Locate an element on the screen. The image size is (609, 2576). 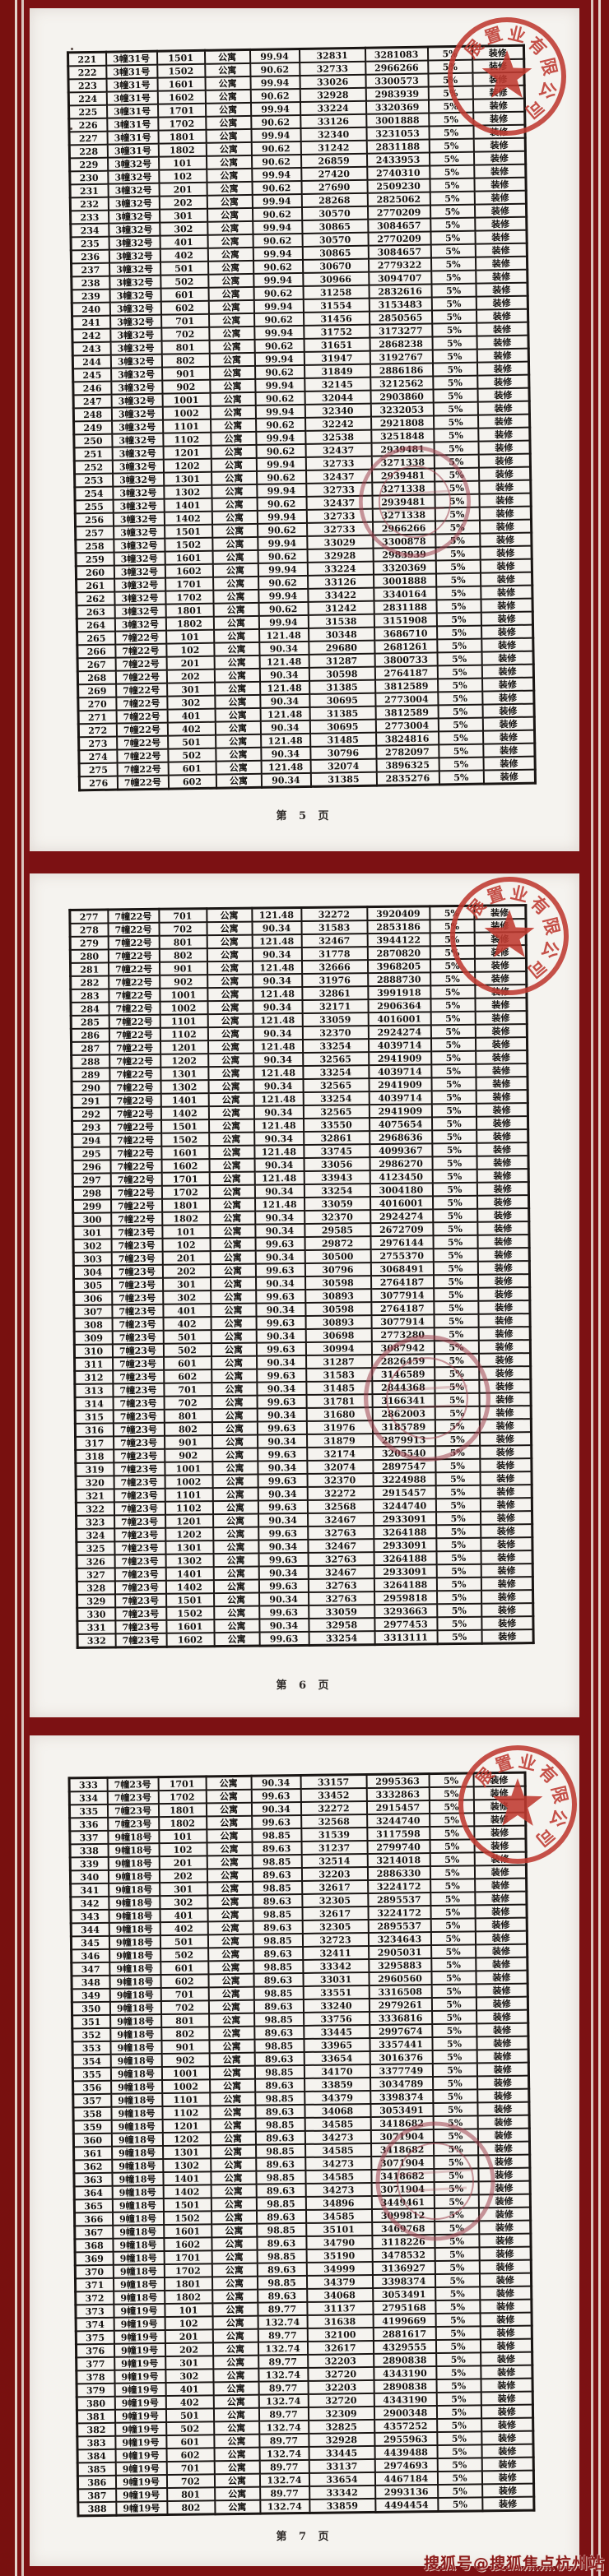
cell-seq: 335 is located at coordinates (88, 1811).